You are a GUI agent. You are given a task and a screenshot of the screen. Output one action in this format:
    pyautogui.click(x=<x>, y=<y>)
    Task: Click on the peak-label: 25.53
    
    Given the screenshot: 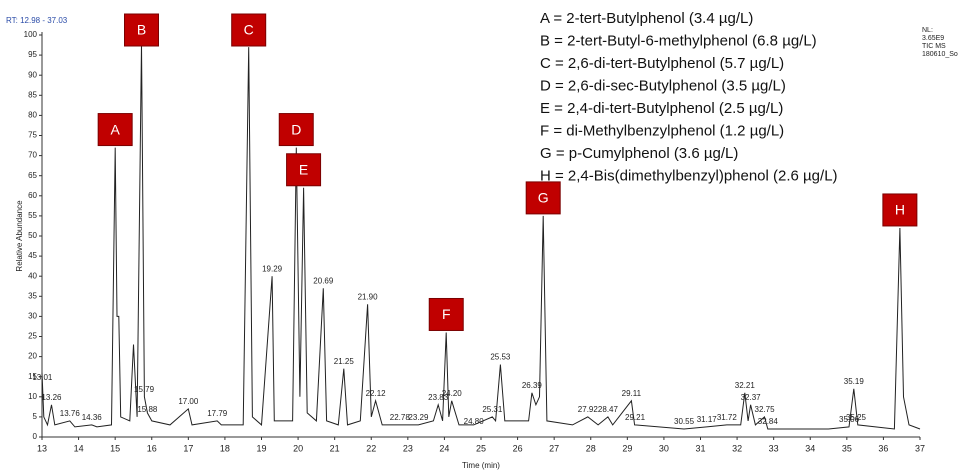 What is the action you would take?
    pyautogui.click(x=500, y=357)
    